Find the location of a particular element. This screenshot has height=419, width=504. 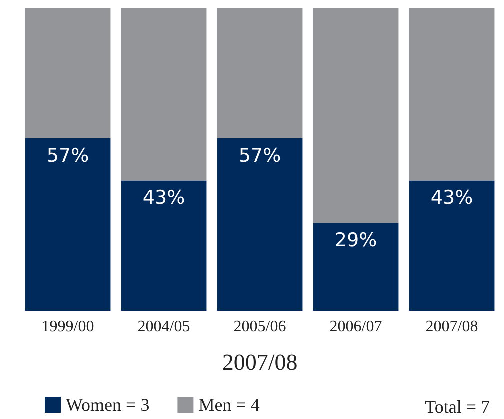

x-tick-label: 2006/07 is located at coordinates (356, 327).